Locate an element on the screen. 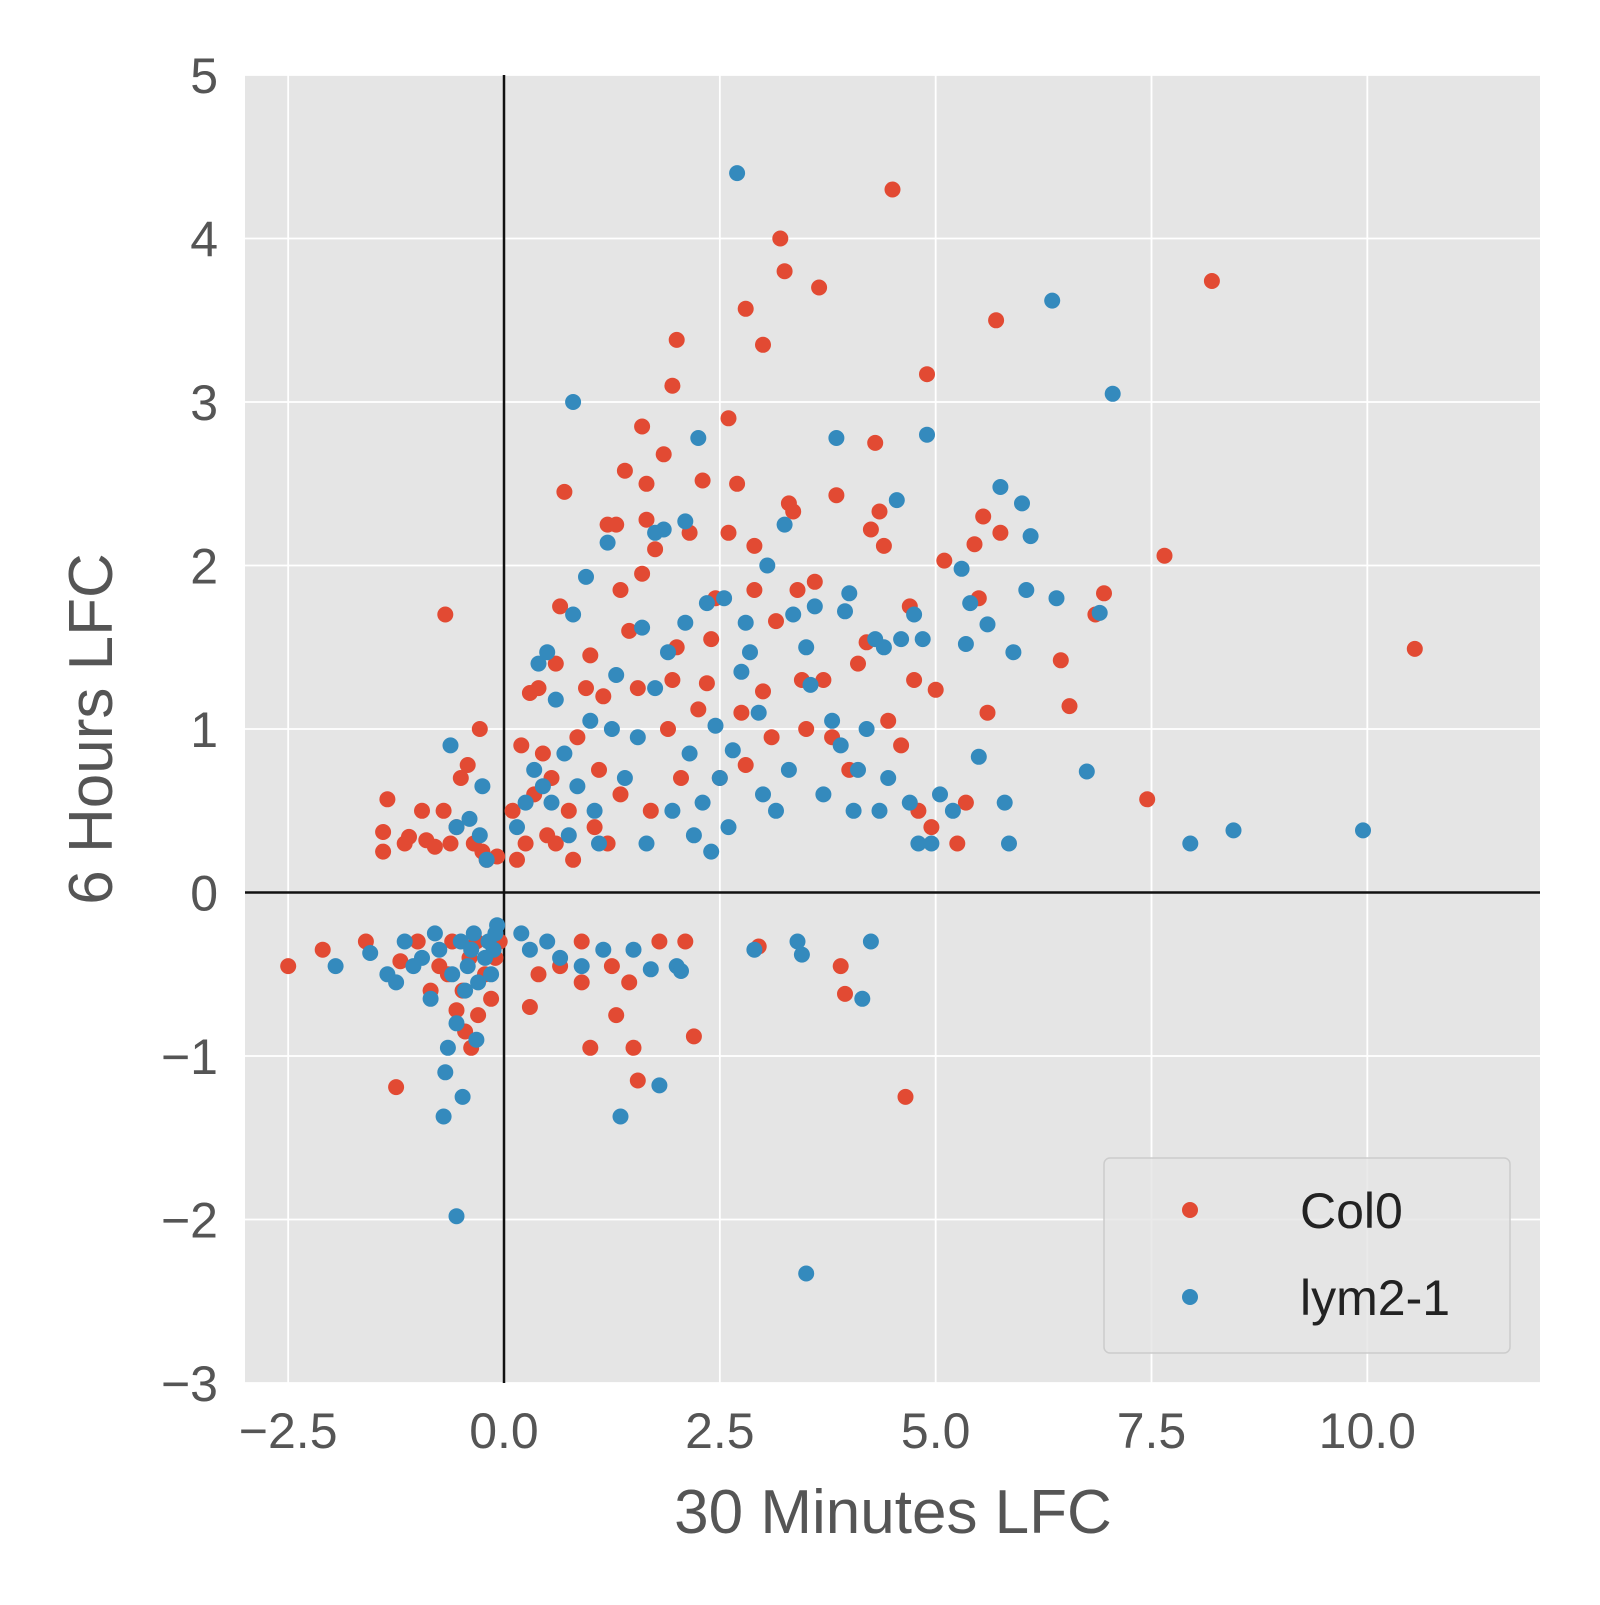 The height and width of the screenshot is (1605, 1600). y-tick-label: 3 is located at coordinates (204, 403).